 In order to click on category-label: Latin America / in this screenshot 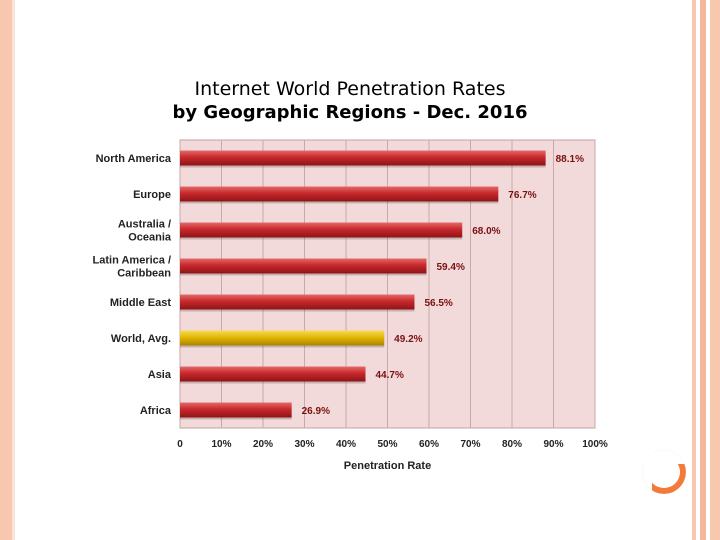, I will do `click(132, 261)`.